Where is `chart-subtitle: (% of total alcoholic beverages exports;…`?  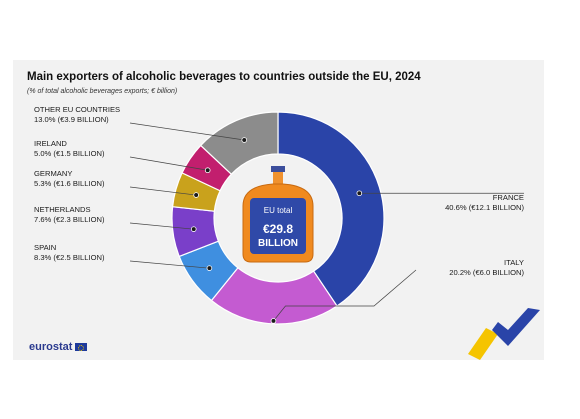
chart-subtitle: (% of total alcoholic beverages exports;… is located at coordinates (102, 91).